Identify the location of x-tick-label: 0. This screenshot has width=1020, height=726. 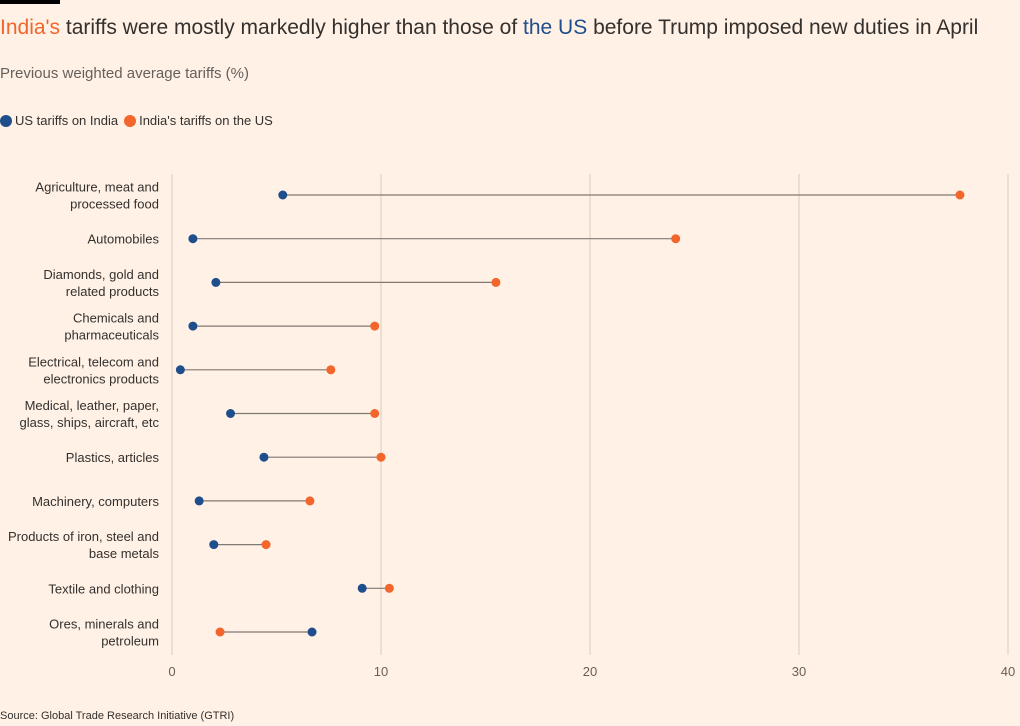
(171, 671).